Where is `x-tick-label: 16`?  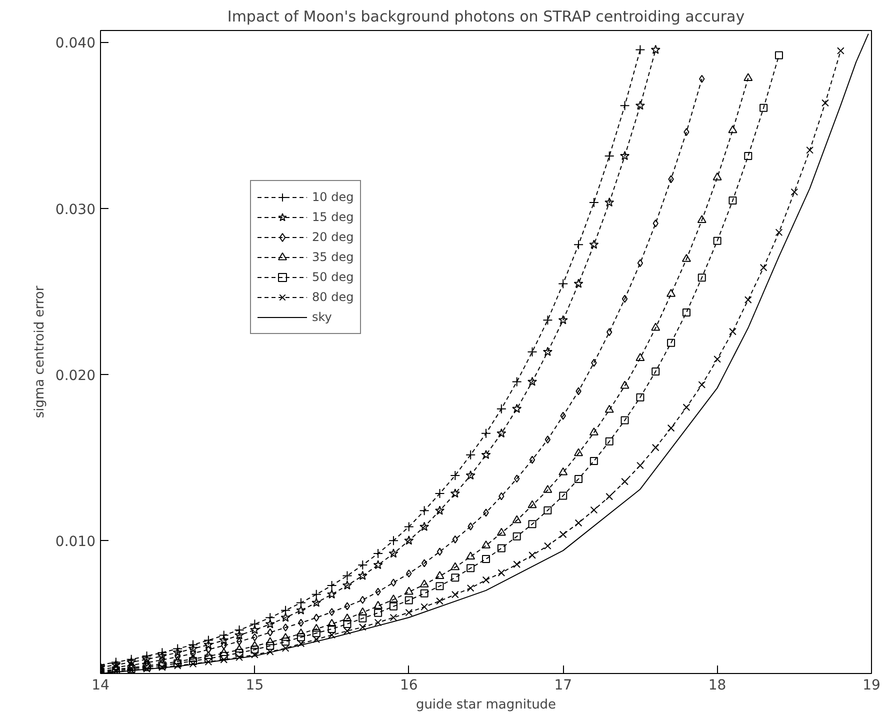 x-tick-label: 16 is located at coordinates (409, 686).